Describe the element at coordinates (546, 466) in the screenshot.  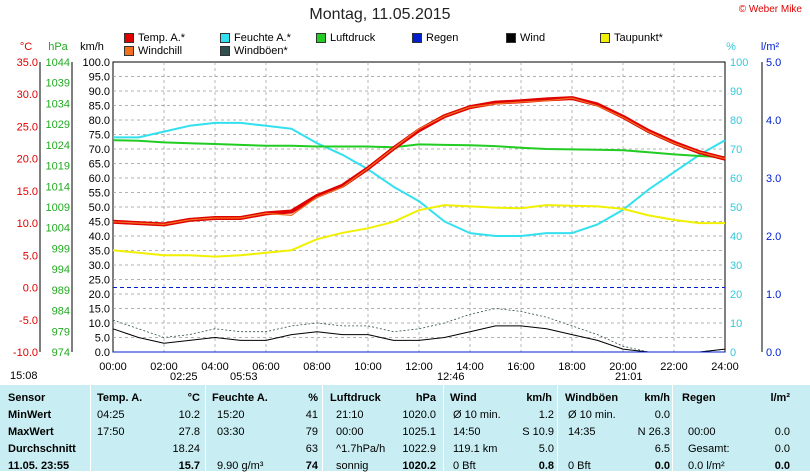
I see `table-cell: 0.8` at that location.